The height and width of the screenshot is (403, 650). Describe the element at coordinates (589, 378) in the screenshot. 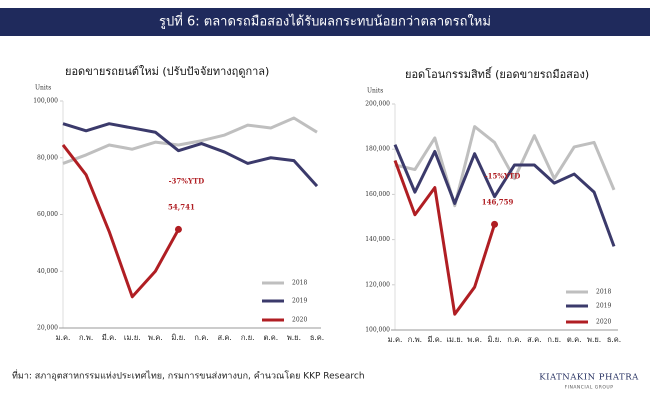

I see `logo: KIATNAKIN PHATRA` at that location.